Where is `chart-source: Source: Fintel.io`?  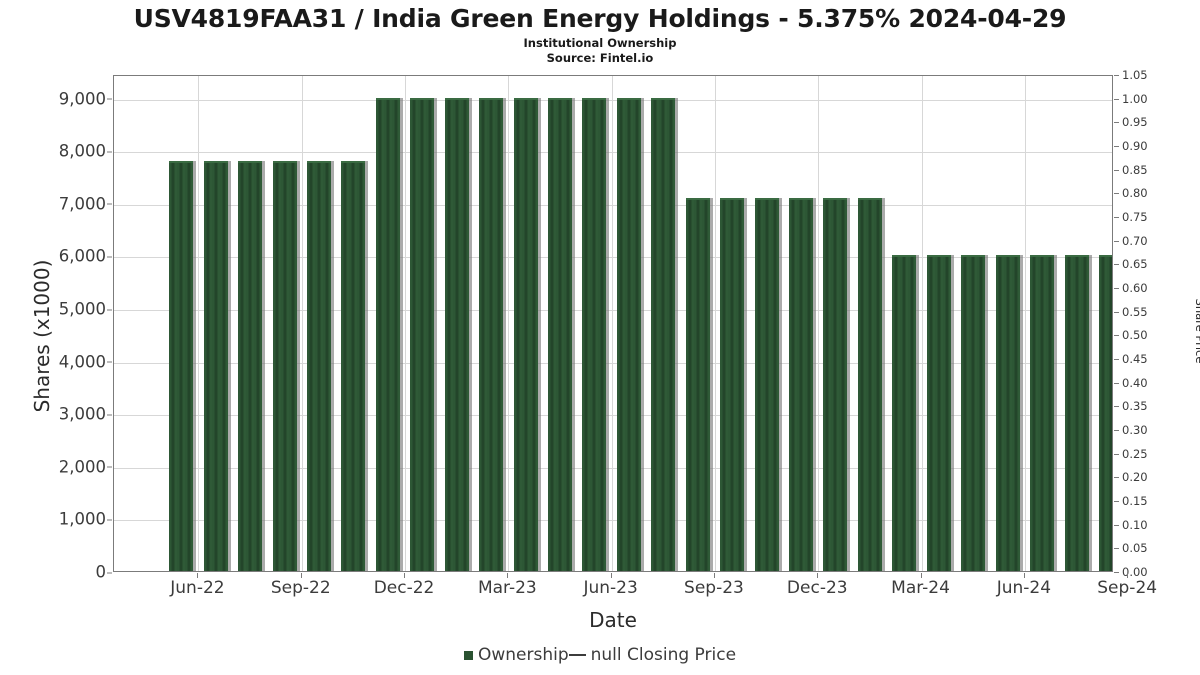
chart-source: Source: Fintel.io is located at coordinates (600, 58).